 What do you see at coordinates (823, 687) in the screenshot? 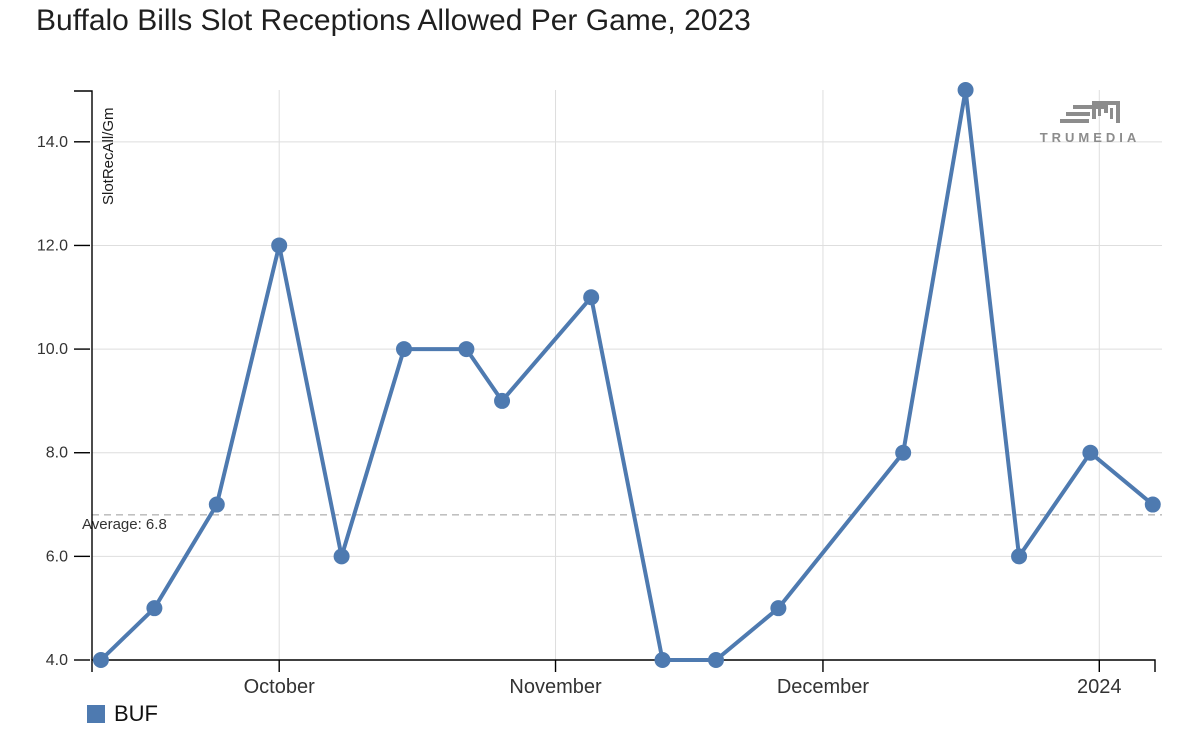
I see `x-tick-label: December` at bounding box center [823, 687].